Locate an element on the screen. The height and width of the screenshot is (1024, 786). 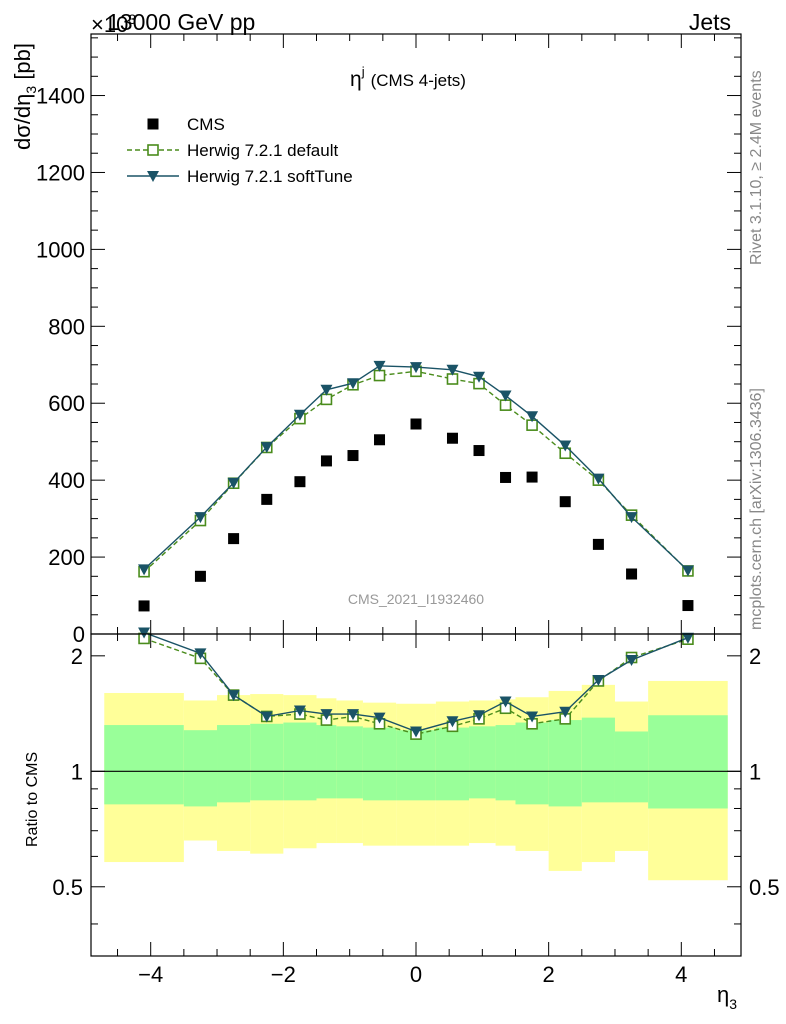
legend-marker-default is located at coordinates (153, 150).